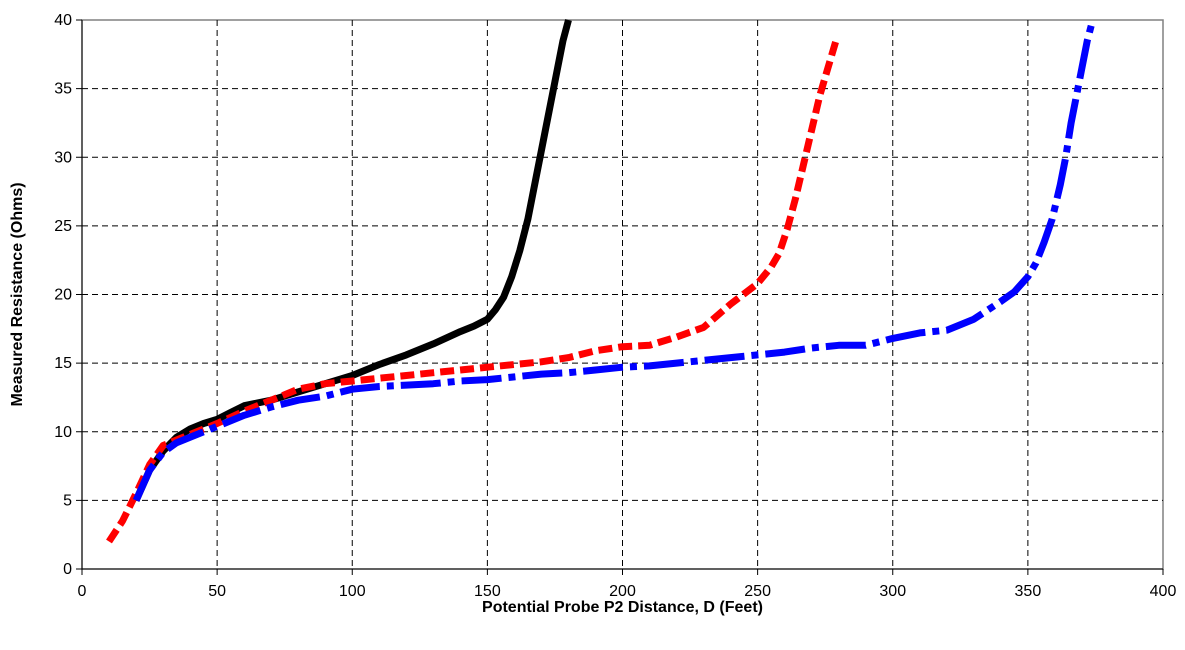 The image size is (1185, 650). Describe the element at coordinates (757, 591) in the screenshot. I see `x-tick-label: 250` at that location.